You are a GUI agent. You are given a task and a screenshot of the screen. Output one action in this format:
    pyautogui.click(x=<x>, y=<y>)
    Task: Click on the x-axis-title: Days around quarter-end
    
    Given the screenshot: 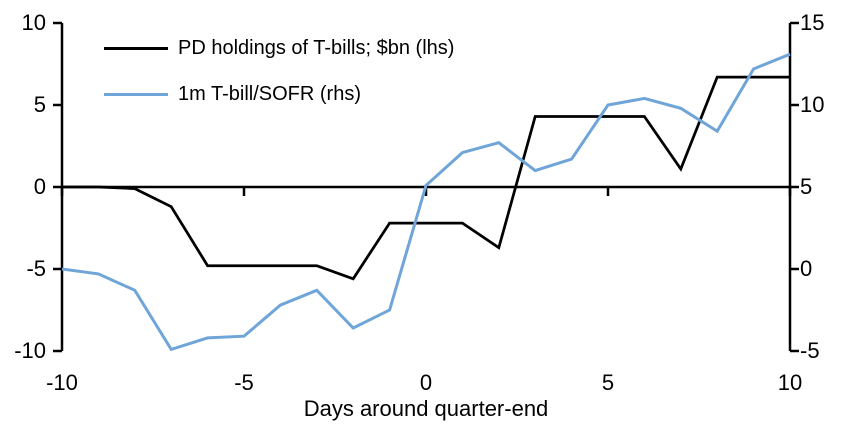 What is the action you would take?
    pyautogui.click(x=426, y=408)
    